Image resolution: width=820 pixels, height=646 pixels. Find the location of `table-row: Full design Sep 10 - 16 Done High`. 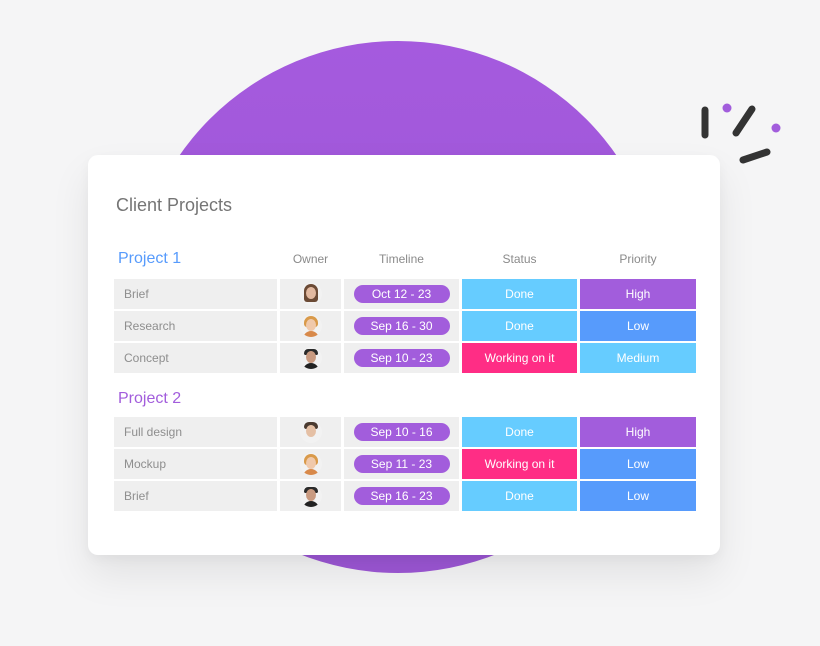

table-row: Full design Sep 10 - 16 Done High is located at coordinates (405, 432).